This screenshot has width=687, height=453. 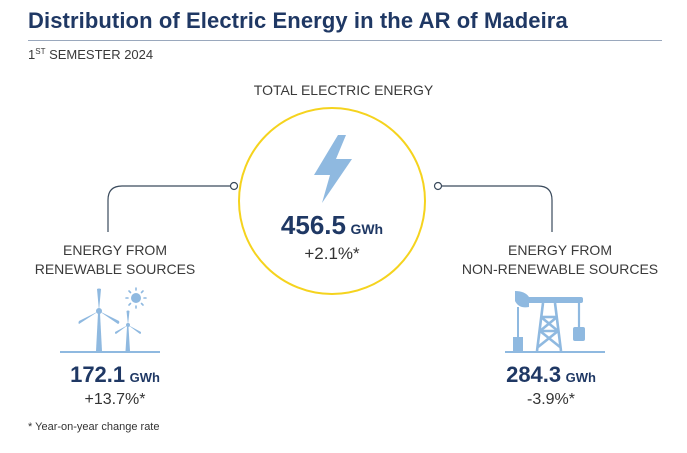 I want to click on non-renewable-value: 284.3 GWh, so click(x=551, y=375).